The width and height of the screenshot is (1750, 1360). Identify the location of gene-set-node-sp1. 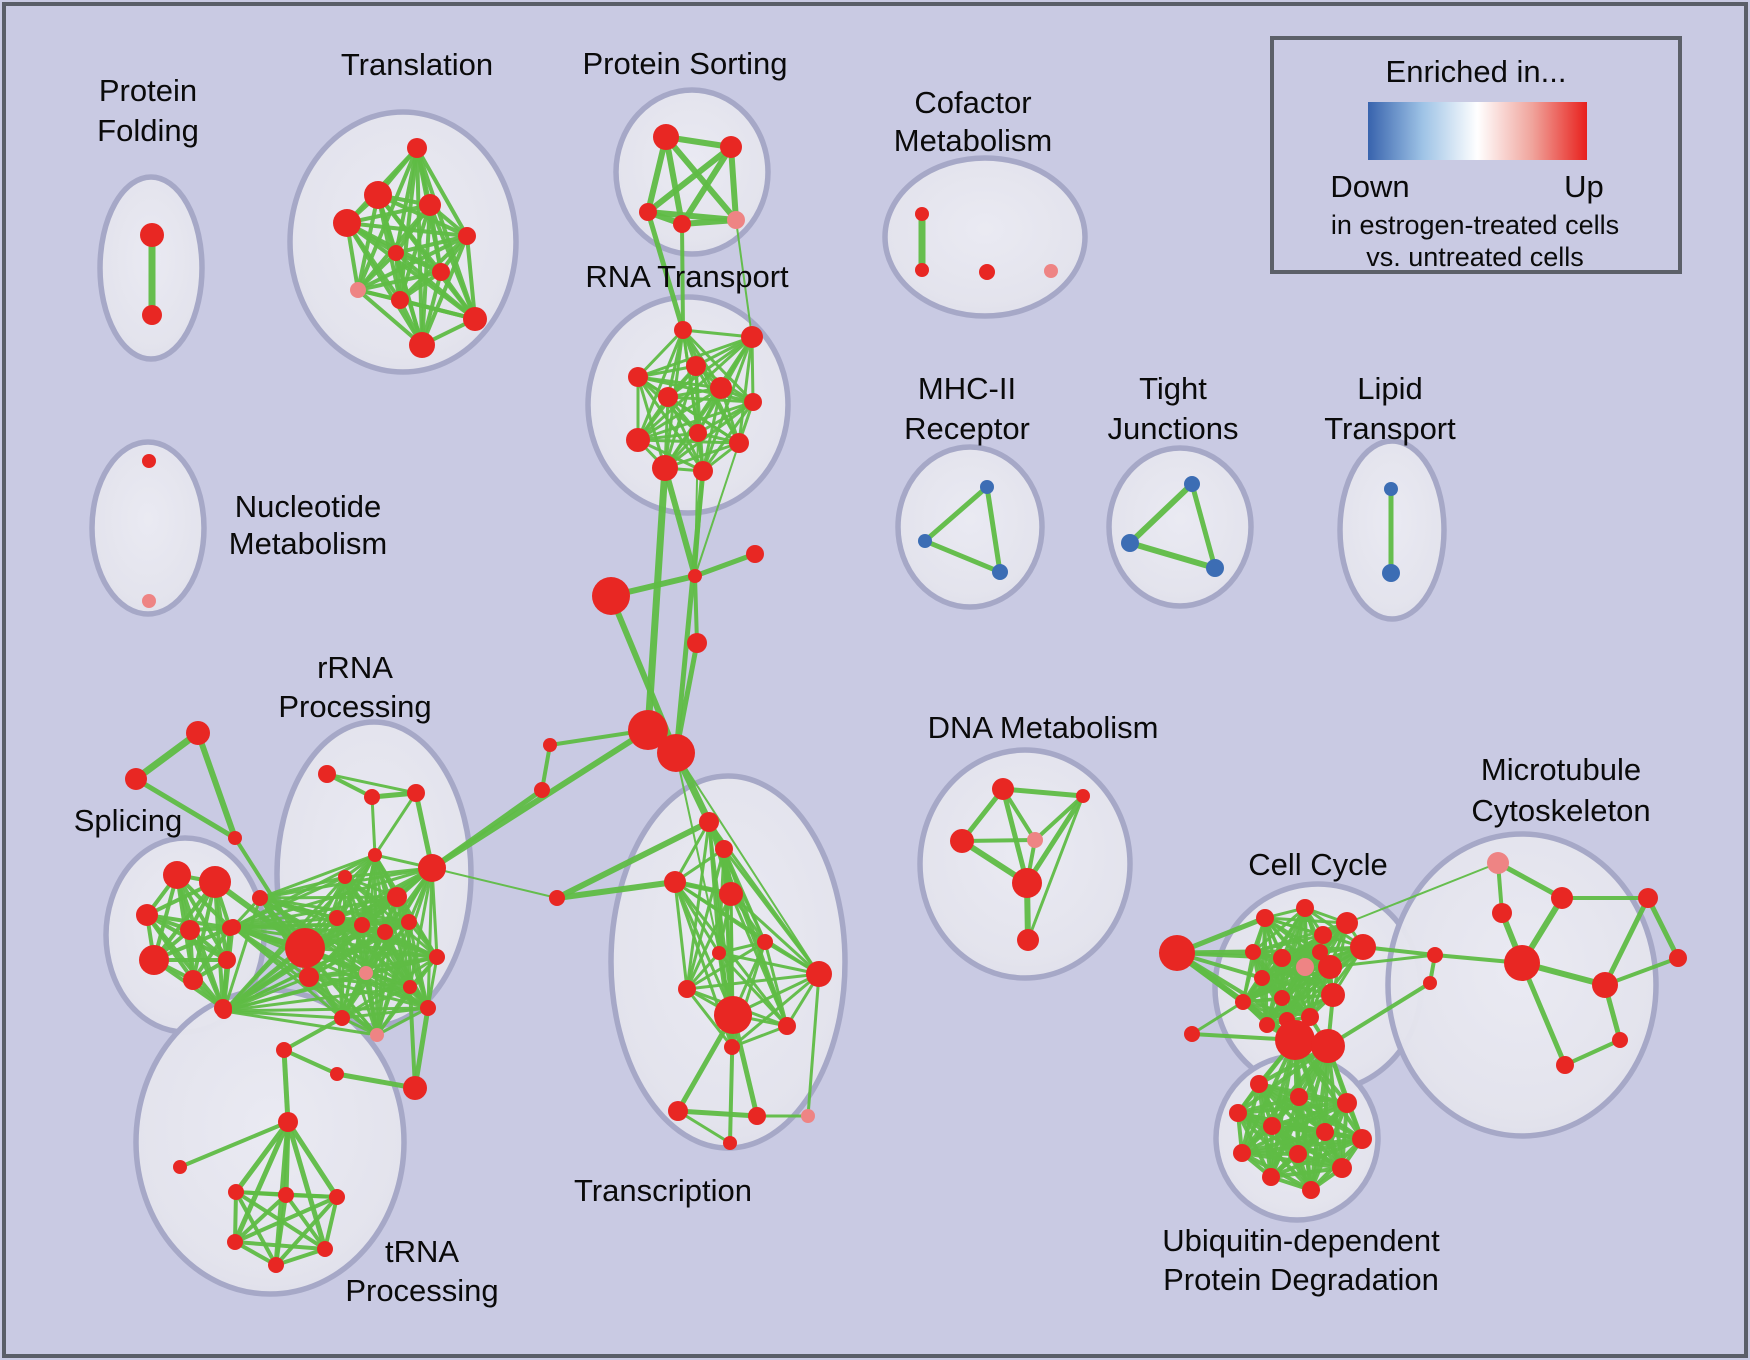
(198, 733).